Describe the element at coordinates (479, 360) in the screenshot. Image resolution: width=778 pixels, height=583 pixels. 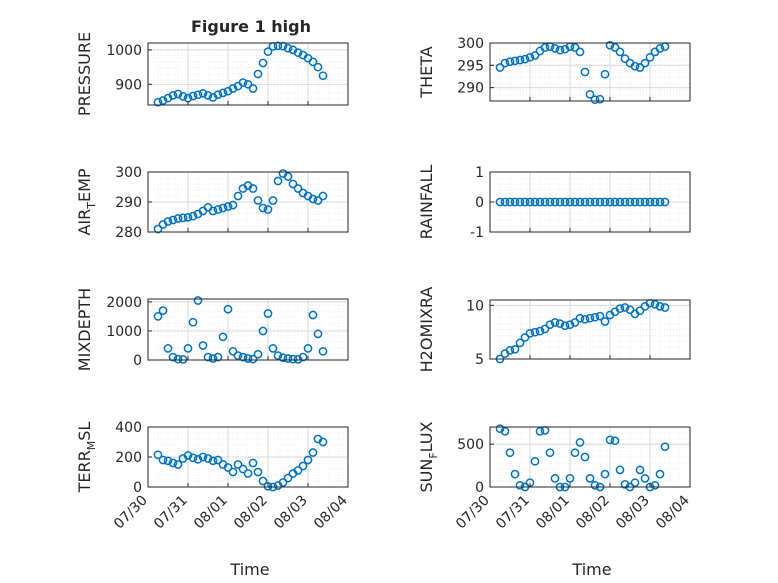
I see `y-tick-label: 5` at that location.